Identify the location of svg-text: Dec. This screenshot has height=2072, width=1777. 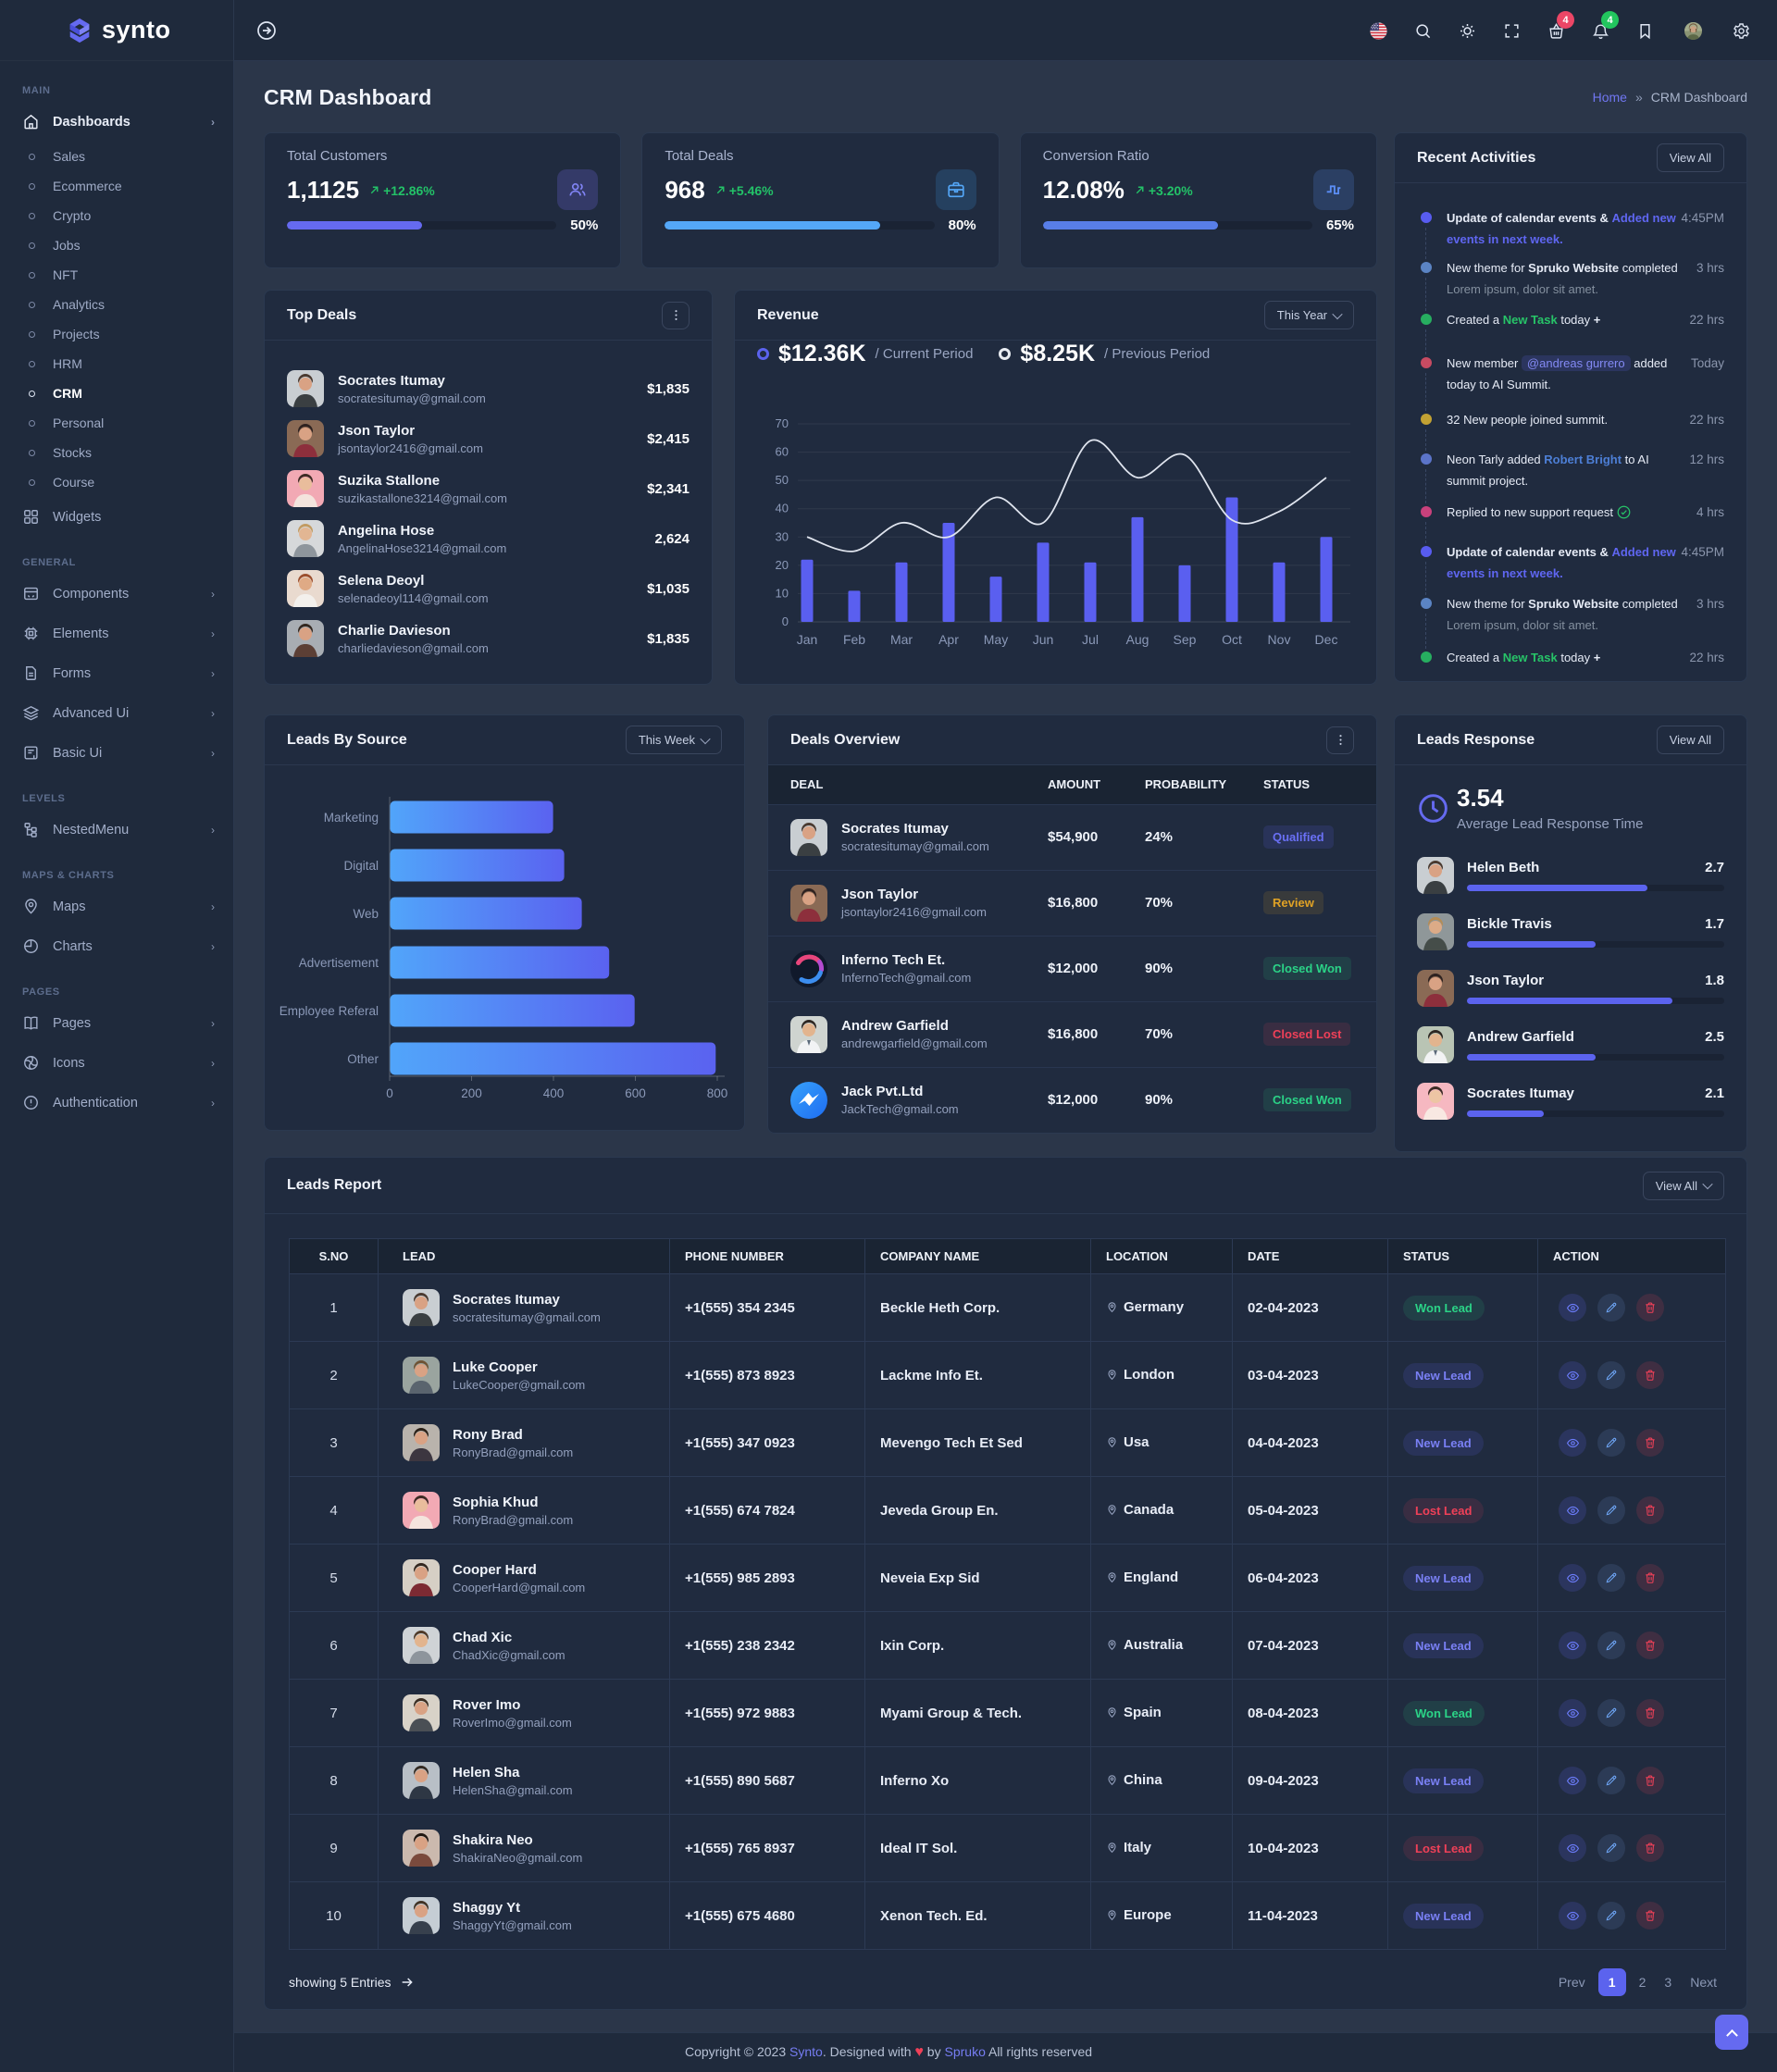
(1326, 639).